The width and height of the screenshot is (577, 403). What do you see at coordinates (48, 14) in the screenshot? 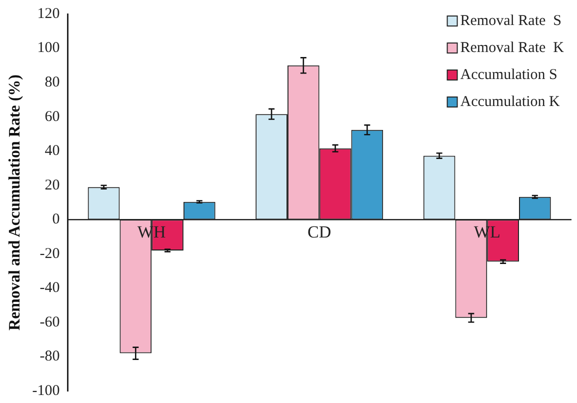
I see `y-tick-label: 120` at bounding box center [48, 14].